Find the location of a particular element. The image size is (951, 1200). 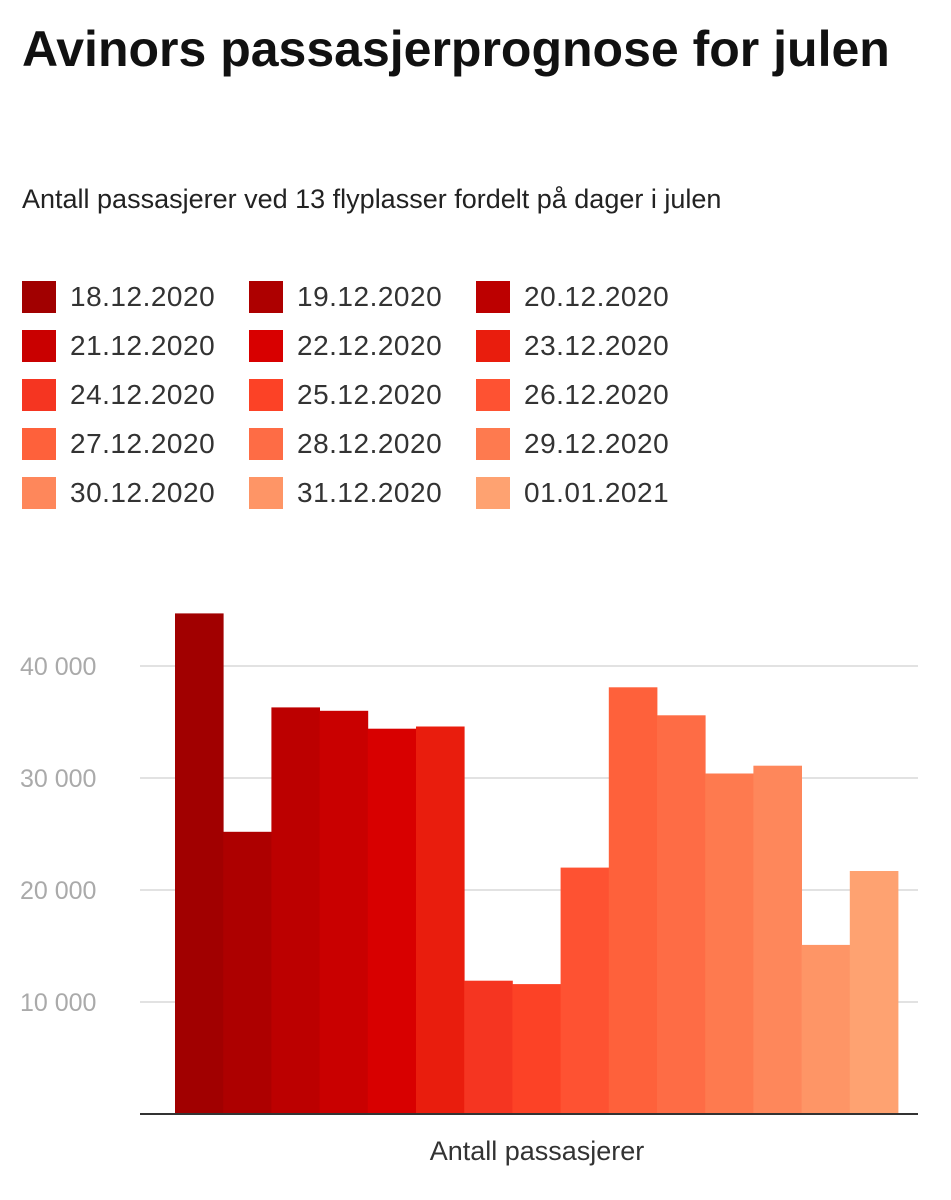

legend-label: 22.12.2020 is located at coordinates (370, 345).